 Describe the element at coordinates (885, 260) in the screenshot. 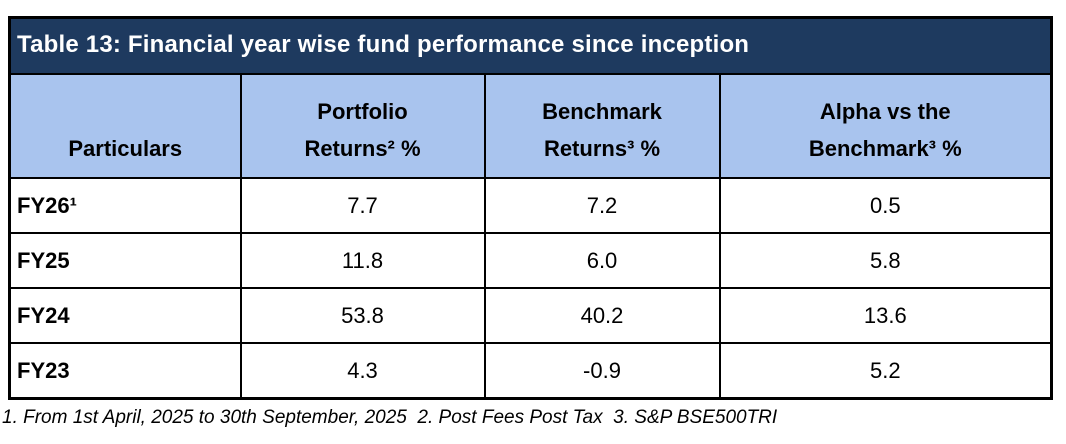

I see `alpha-value: 5.8` at that location.